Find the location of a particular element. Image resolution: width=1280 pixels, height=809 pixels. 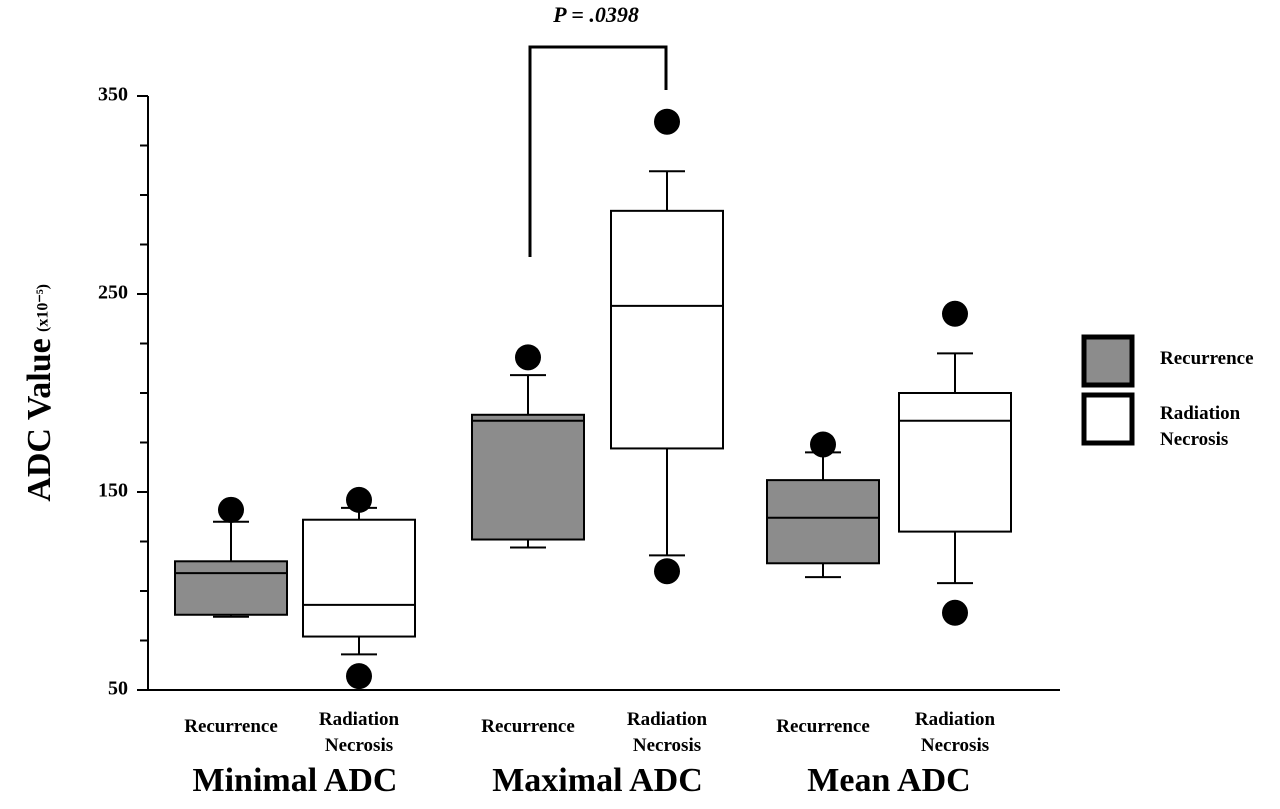

y-label-unit: (x10⁻⁵) is located at coordinates (43, 308).